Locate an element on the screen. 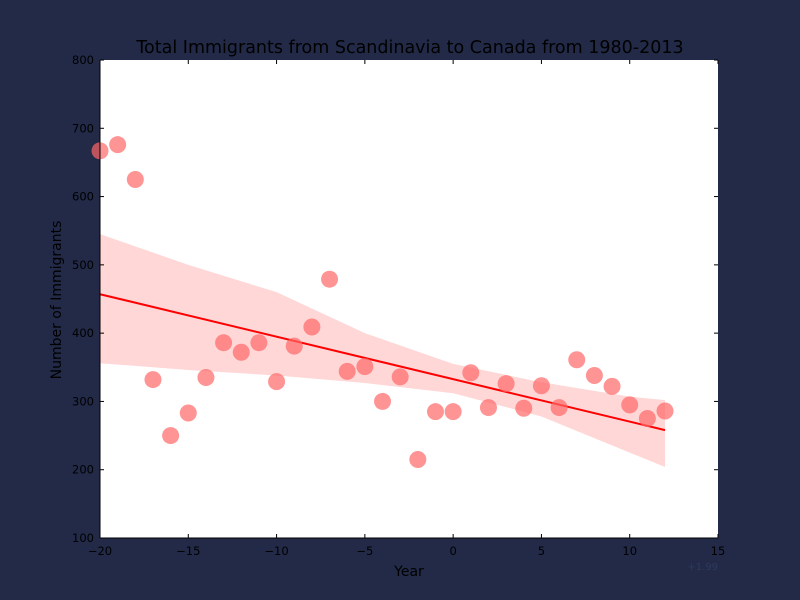 The image size is (800, 600). x-tick-label: −15 is located at coordinates (188, 551).